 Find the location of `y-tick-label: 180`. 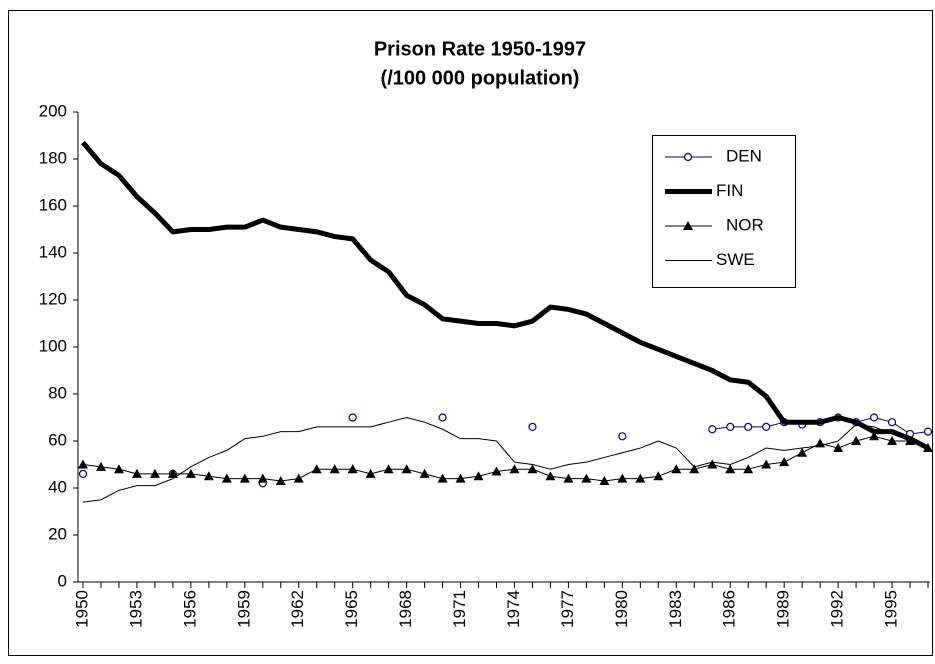

y-tick-label: 180 is located at coordinates (53, 157).